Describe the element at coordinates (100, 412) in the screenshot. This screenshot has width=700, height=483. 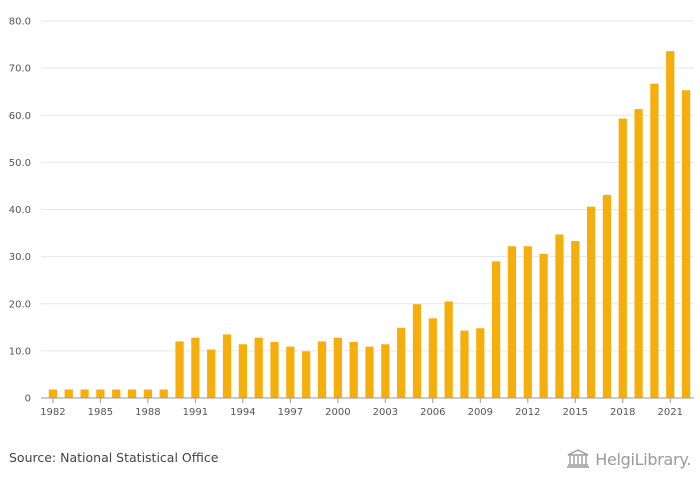
I see `x-tick-label: 1985` at that location.